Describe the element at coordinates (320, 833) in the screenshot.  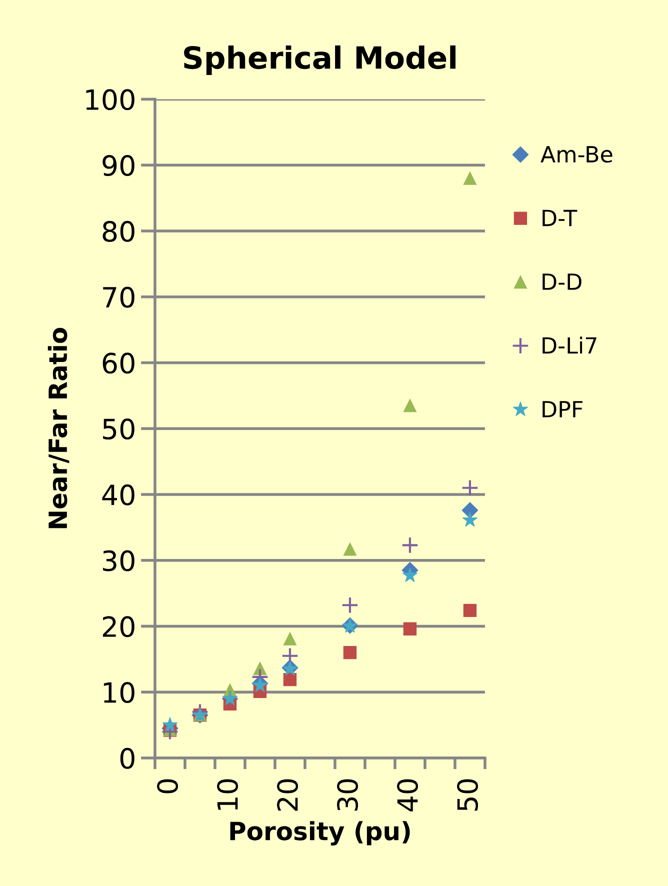
I see `x-axis-title: Porosity (pu)` at that location.